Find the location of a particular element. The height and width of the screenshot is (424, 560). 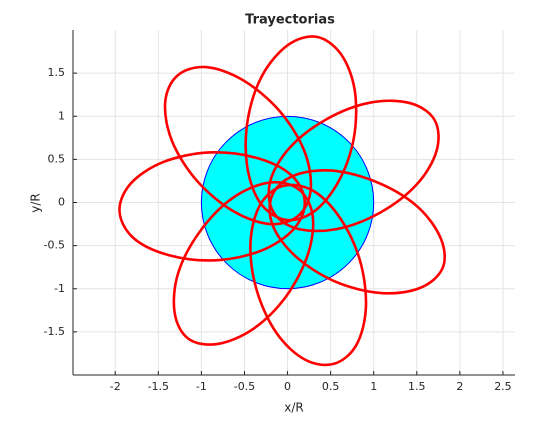

x-tick-label: -0.5 is located at coordinates (244, 386).